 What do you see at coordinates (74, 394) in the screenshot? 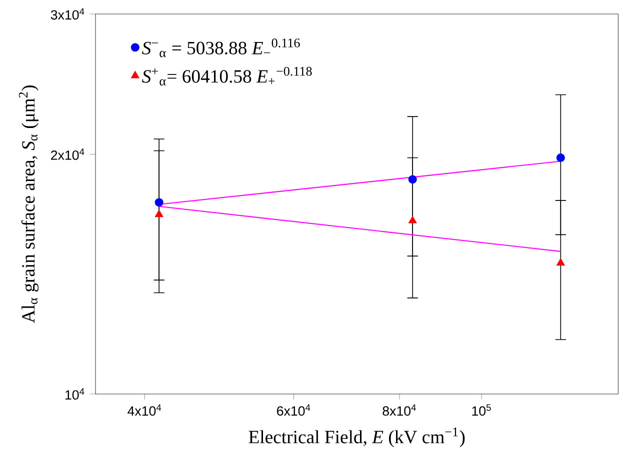
I see `y-tick-label: 10$^{4}$` at bounding box center [74, 394].